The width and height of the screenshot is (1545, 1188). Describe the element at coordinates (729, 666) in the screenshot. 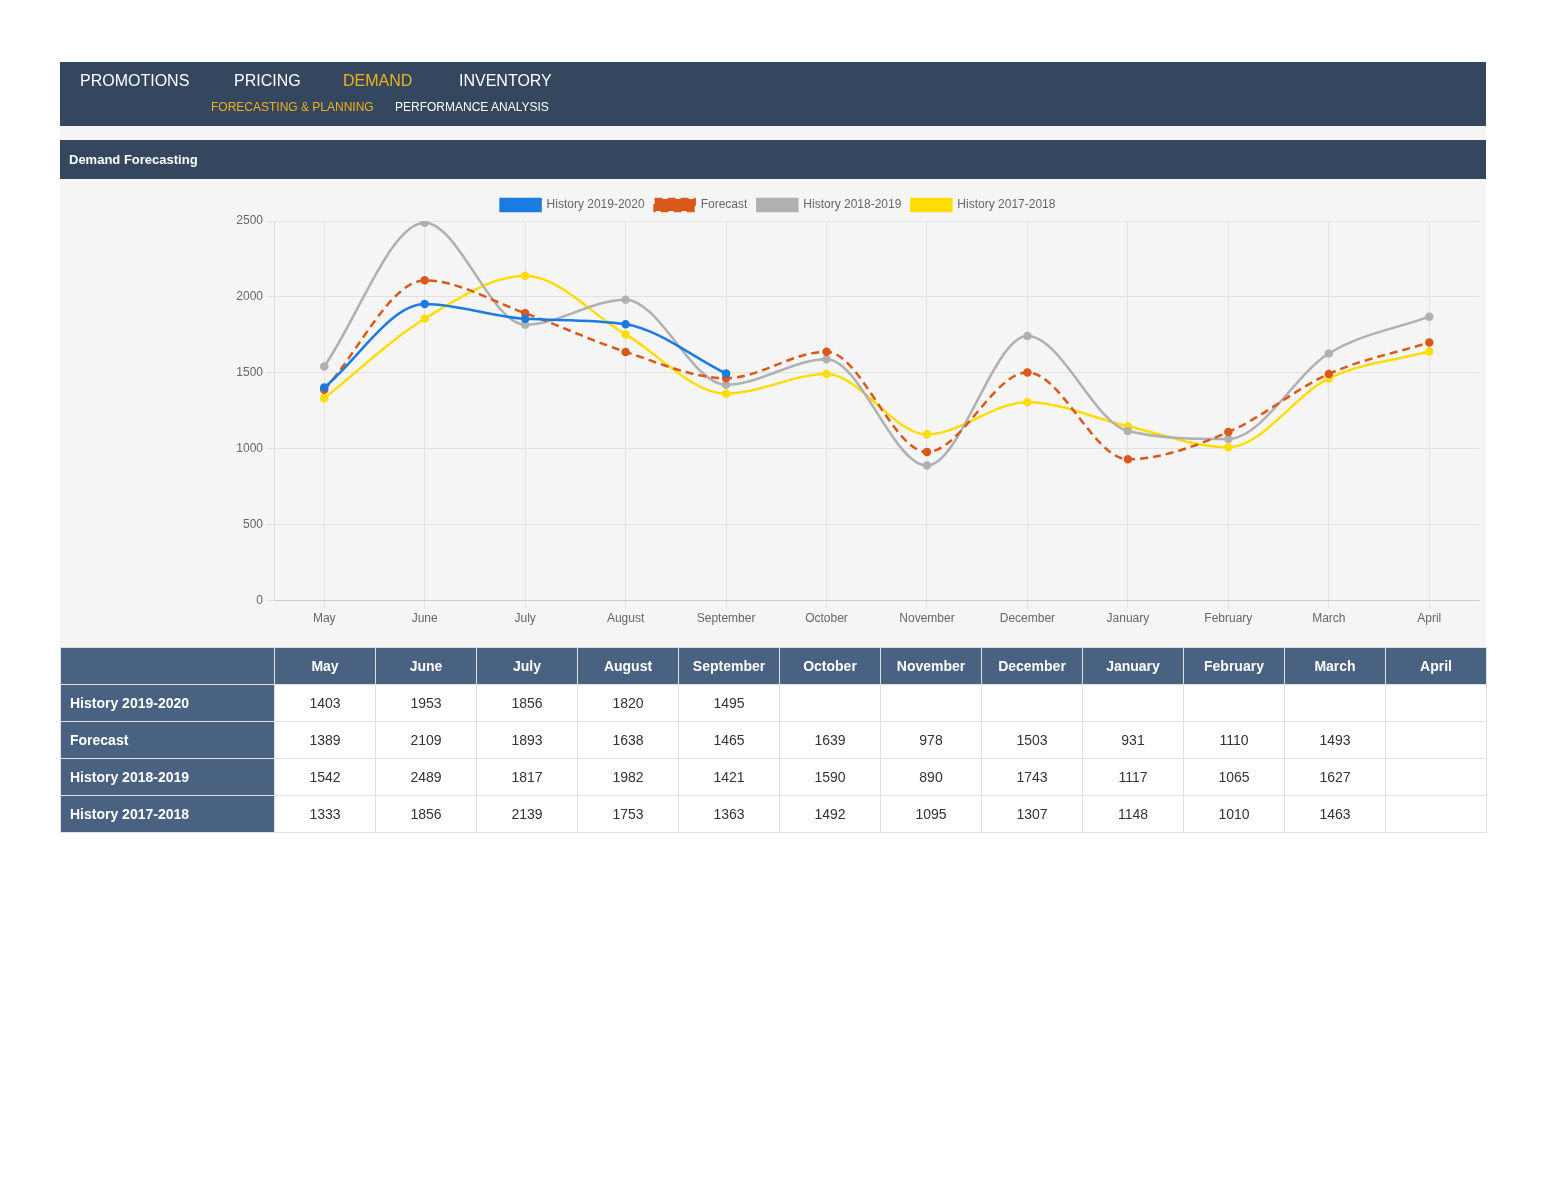

I see `category-label: September` at that location.